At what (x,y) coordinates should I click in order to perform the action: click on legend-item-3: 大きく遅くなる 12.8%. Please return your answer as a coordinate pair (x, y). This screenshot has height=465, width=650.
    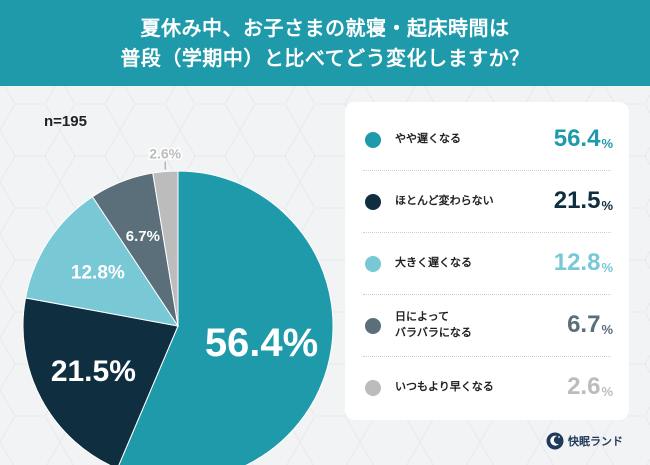
    Looking at the image, I should click on (487, 263).